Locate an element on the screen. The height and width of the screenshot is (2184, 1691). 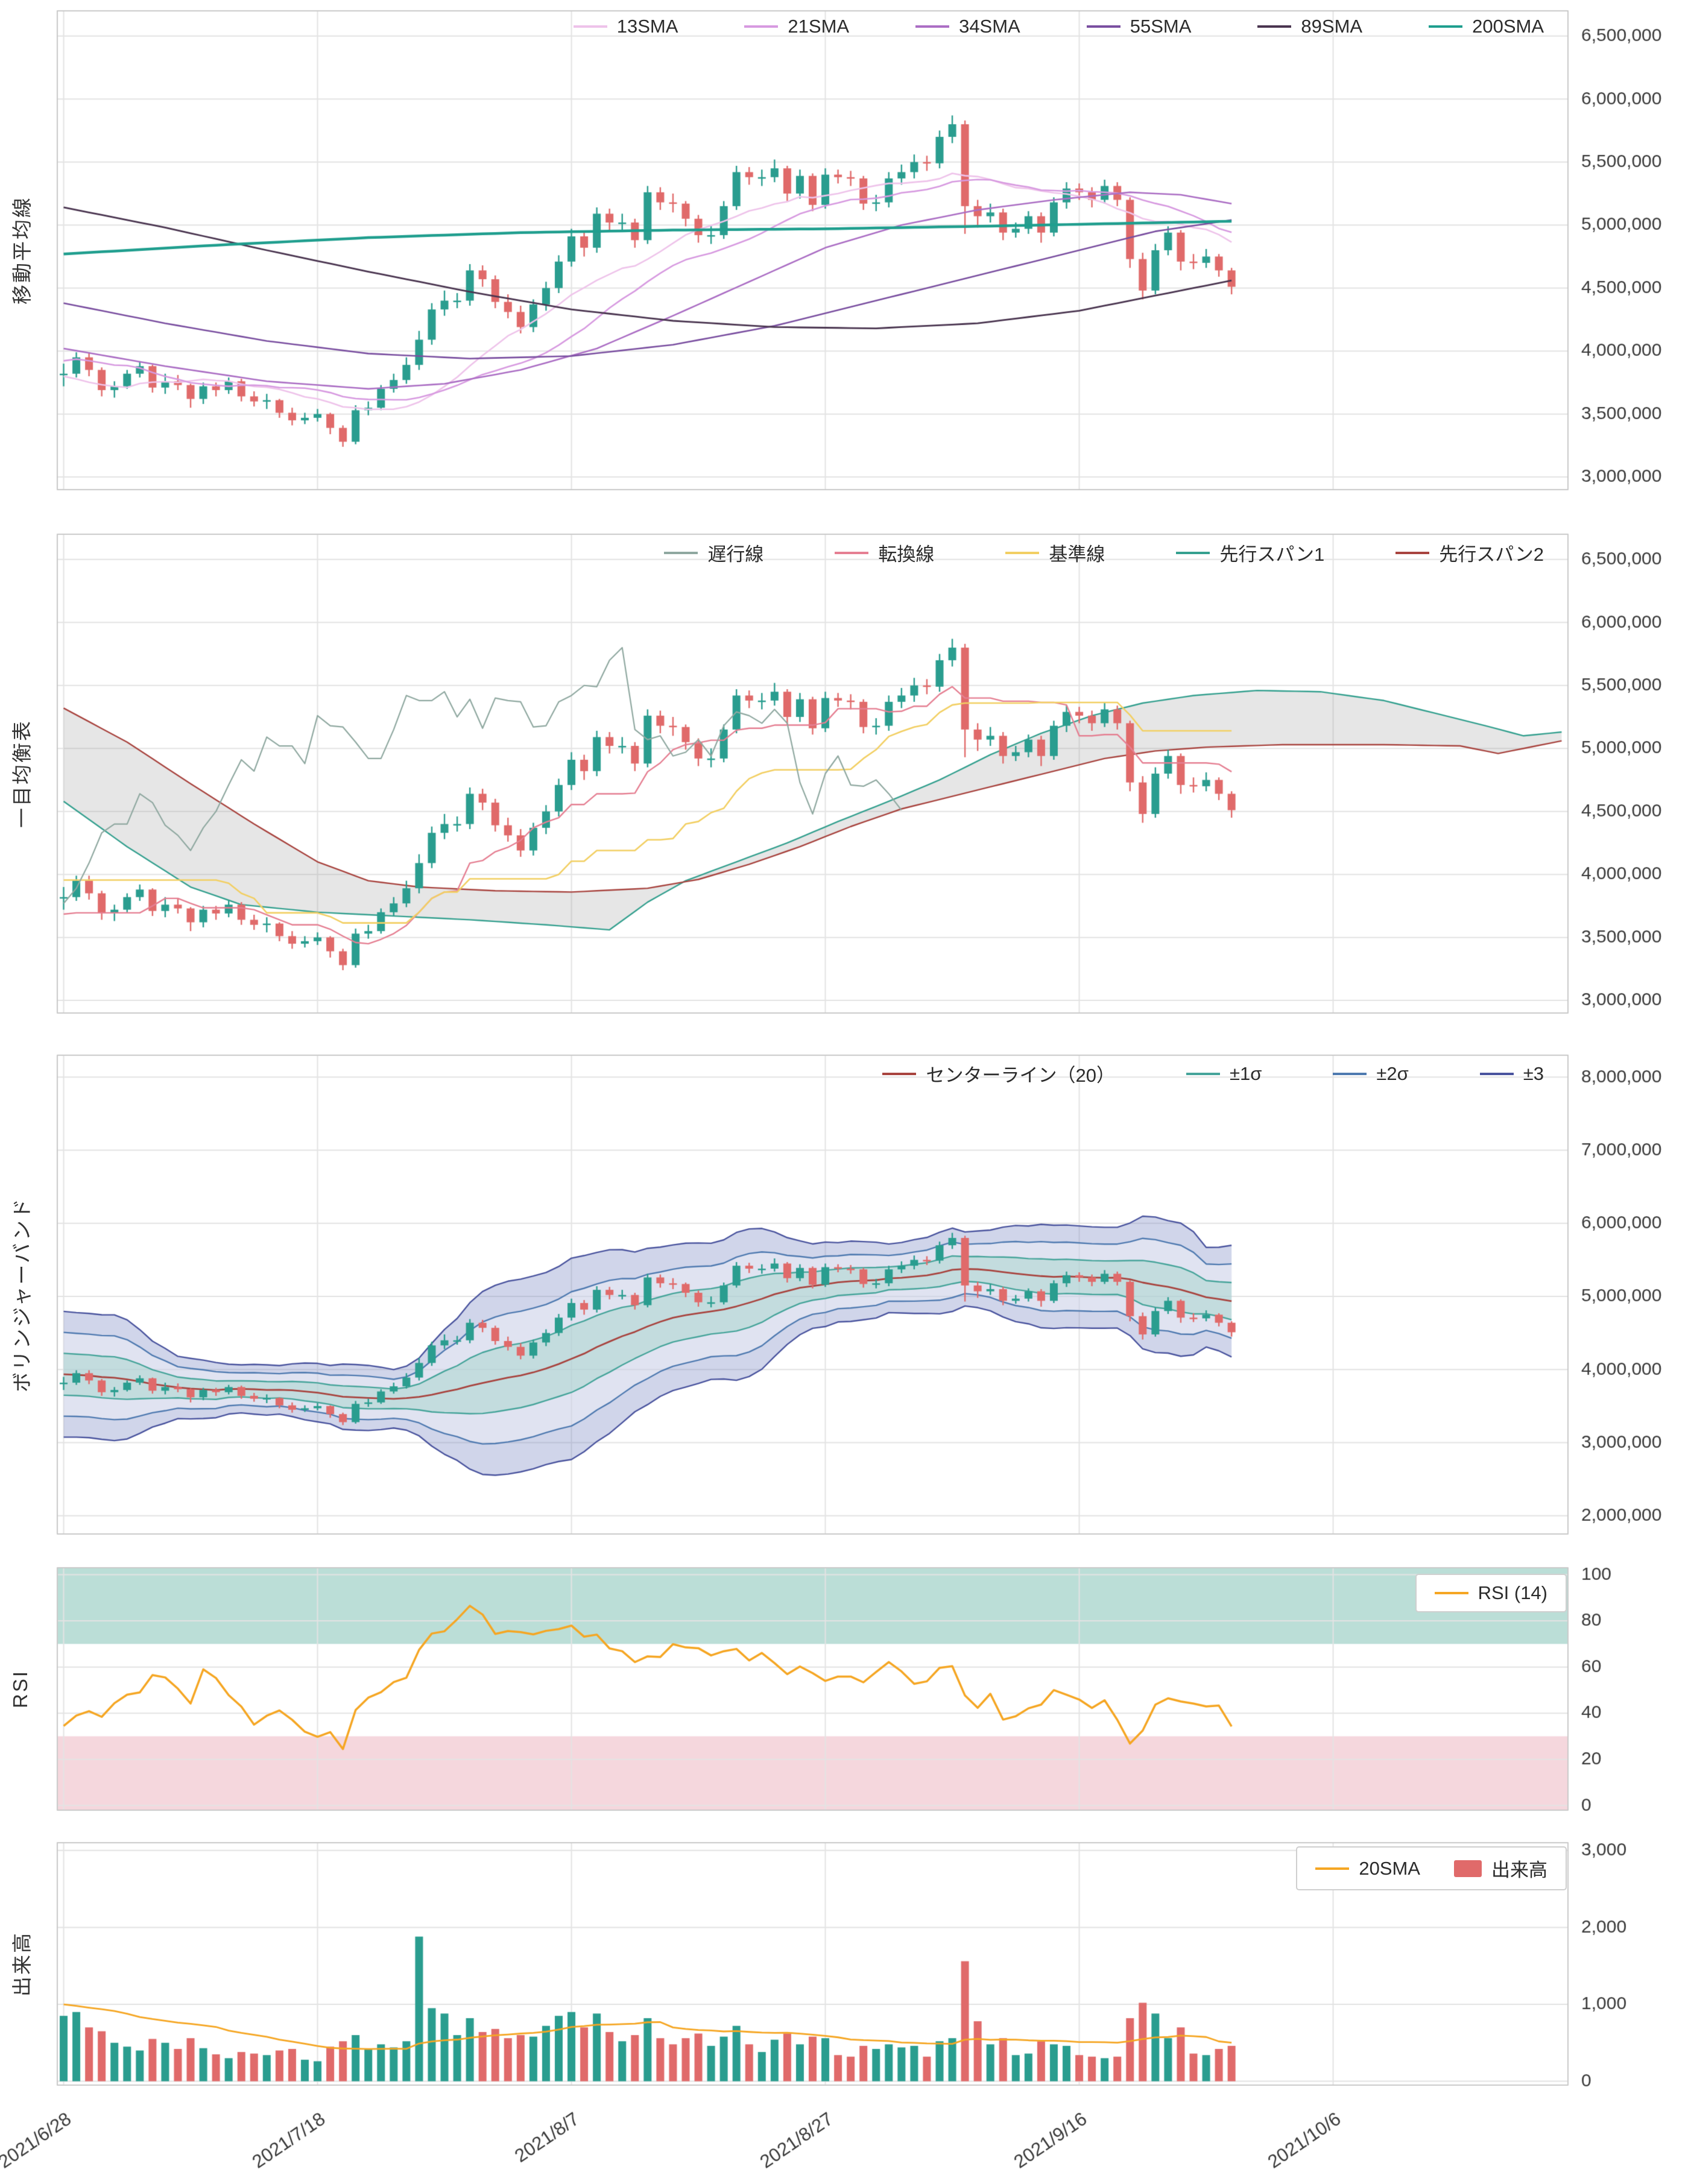
volume-axis-title: 出来高 is located at coordinates (21, 1964).